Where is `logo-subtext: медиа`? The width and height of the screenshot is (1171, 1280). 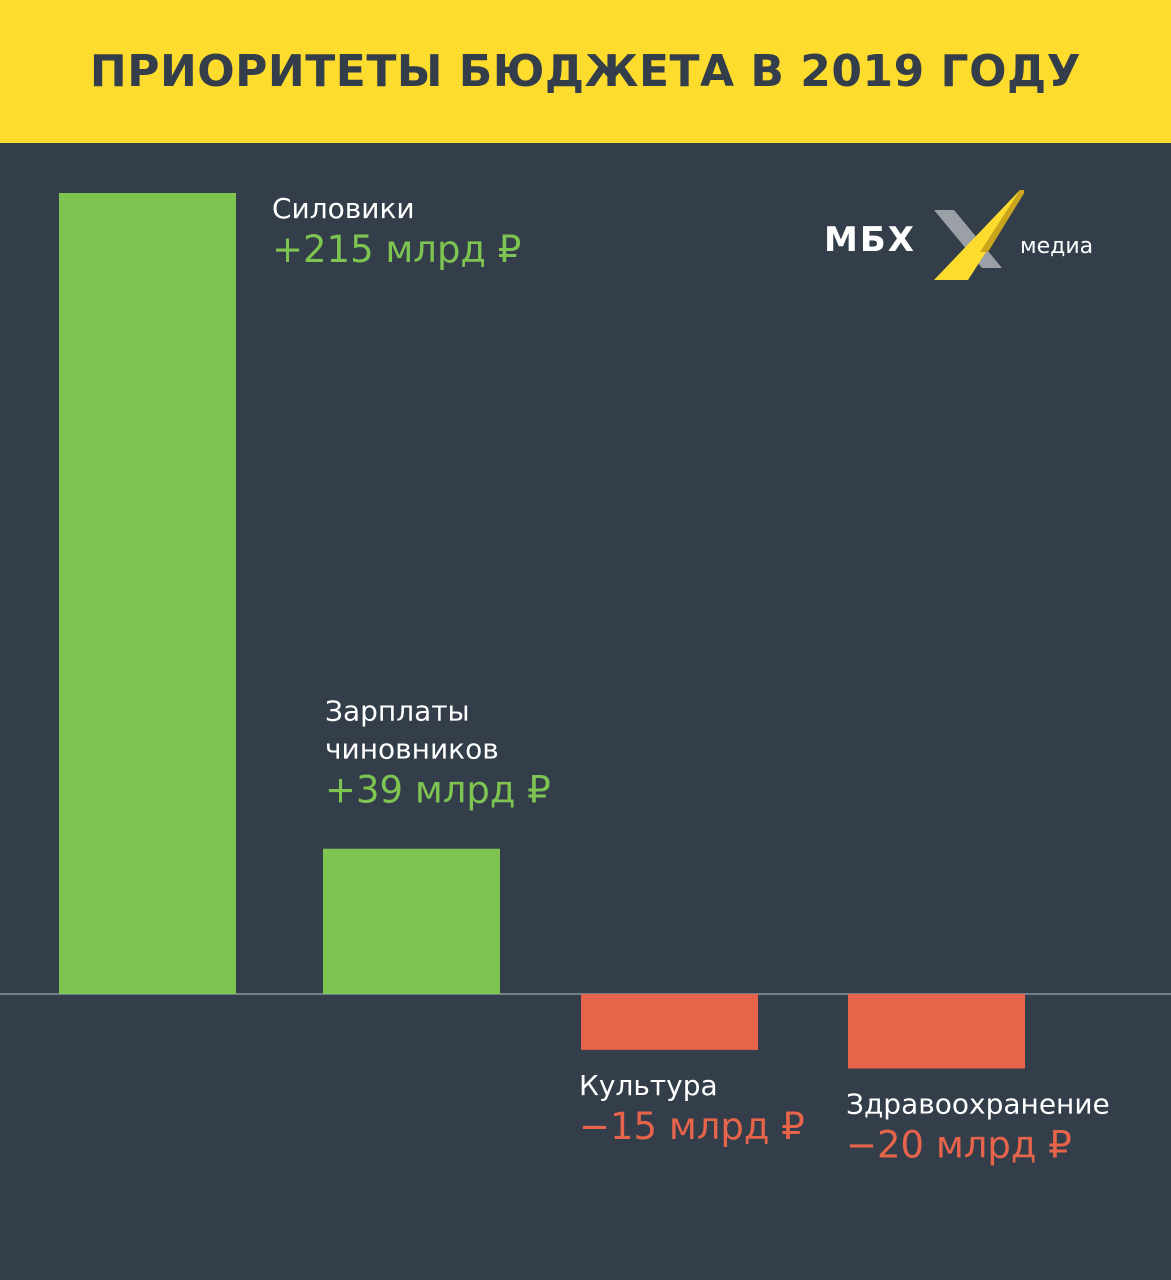
logo-subtext: медиа is located at coordinates (1057, 246).